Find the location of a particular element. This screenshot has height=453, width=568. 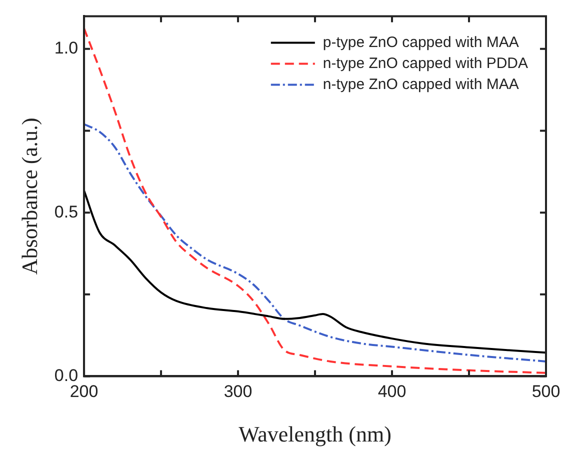

x-tick-label: 200 is located at coordinates (84, 392).